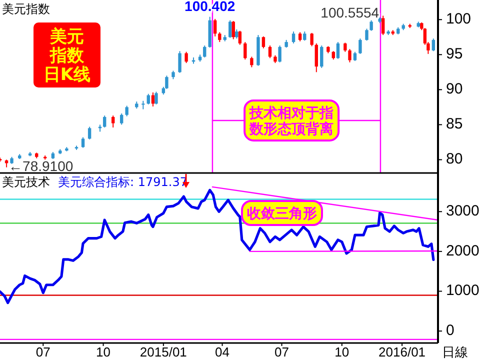 This screenshot has height=360, width=480. Describe the element at coordinates (402, 352) in the screenshot. I see `x-tick-label: 2016/01` at that location.